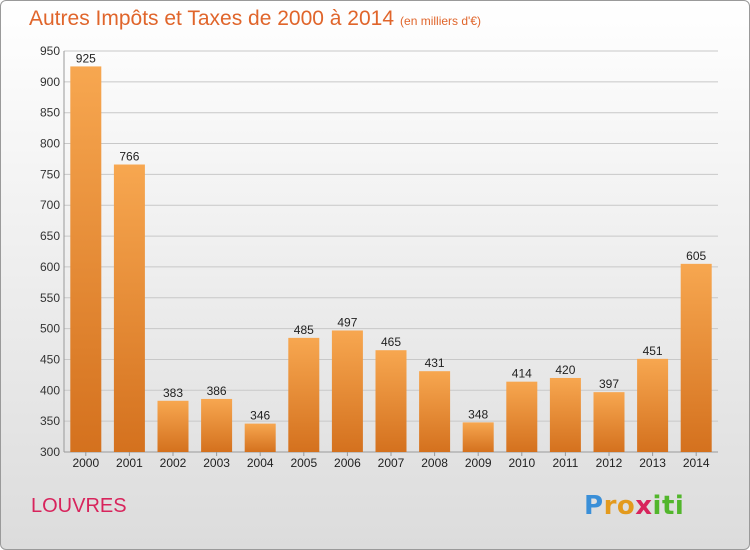 Image resolution: width=750 pixels, height=550 pixels. What do you see at coordinates (212, 18) in the screenshot?
I see `title-text: Autres Impôts et Taxes de 2000 à 2014` at bounding box center [212, 18].